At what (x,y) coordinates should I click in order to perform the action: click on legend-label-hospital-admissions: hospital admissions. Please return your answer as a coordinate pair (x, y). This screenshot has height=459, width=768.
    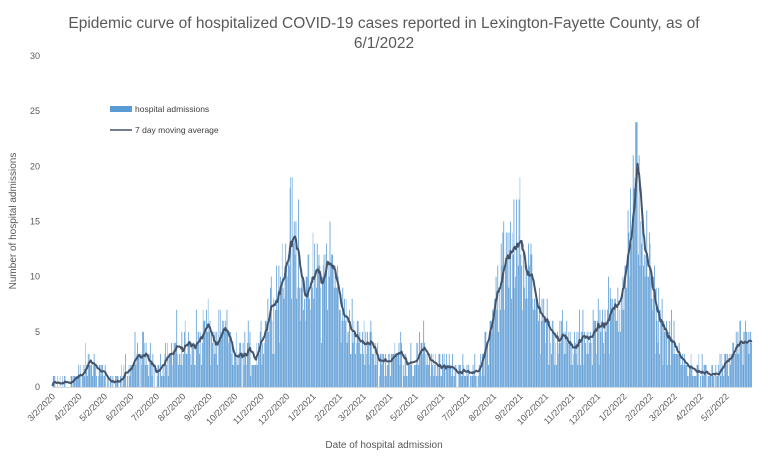
    Looking at the image, I should click on (172, 109).